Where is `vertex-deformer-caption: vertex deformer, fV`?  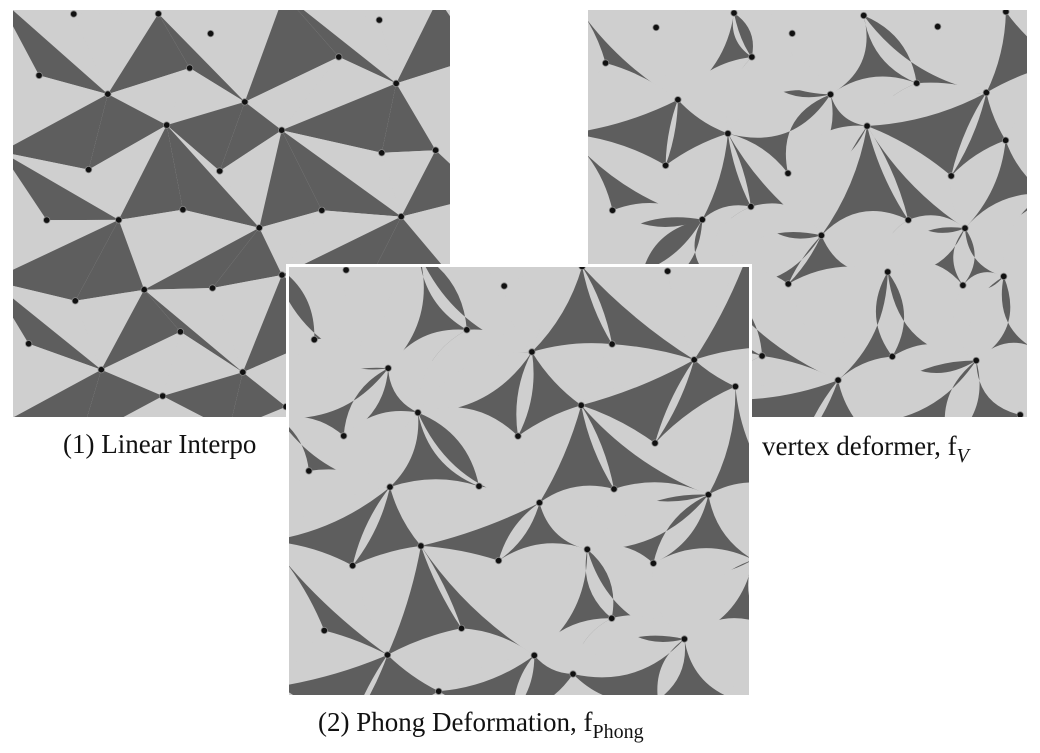
vertex-deformer-caption: vertex deformer, fV is located at coordinates (865, 449).